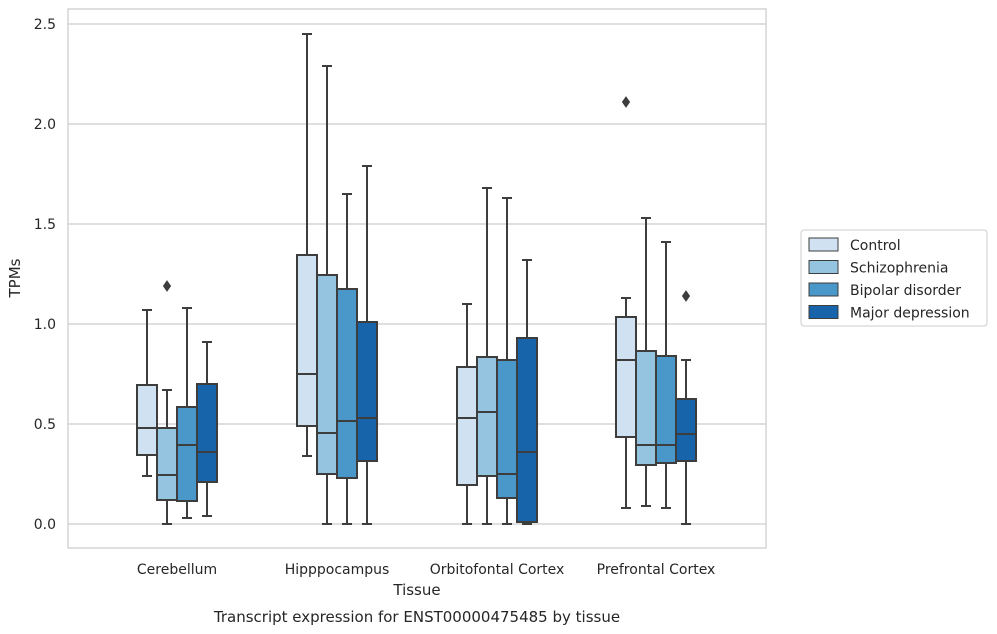 The width and height of the screenshot is (997, 634). What do you see at coordinates (899, 269) in the screenshot?
I see `legend-label: Schizophrenia` at bounding box center [899, 269].